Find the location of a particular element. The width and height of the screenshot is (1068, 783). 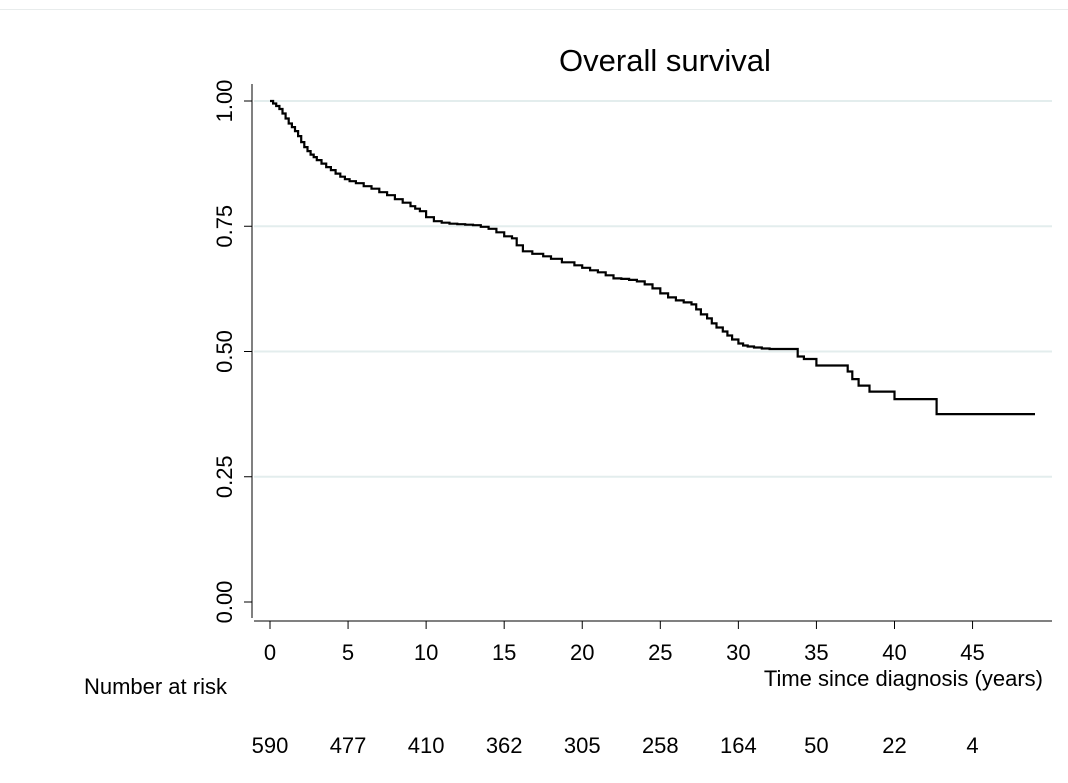

x-tick-label: 40 is located at coordinates (894, 652).